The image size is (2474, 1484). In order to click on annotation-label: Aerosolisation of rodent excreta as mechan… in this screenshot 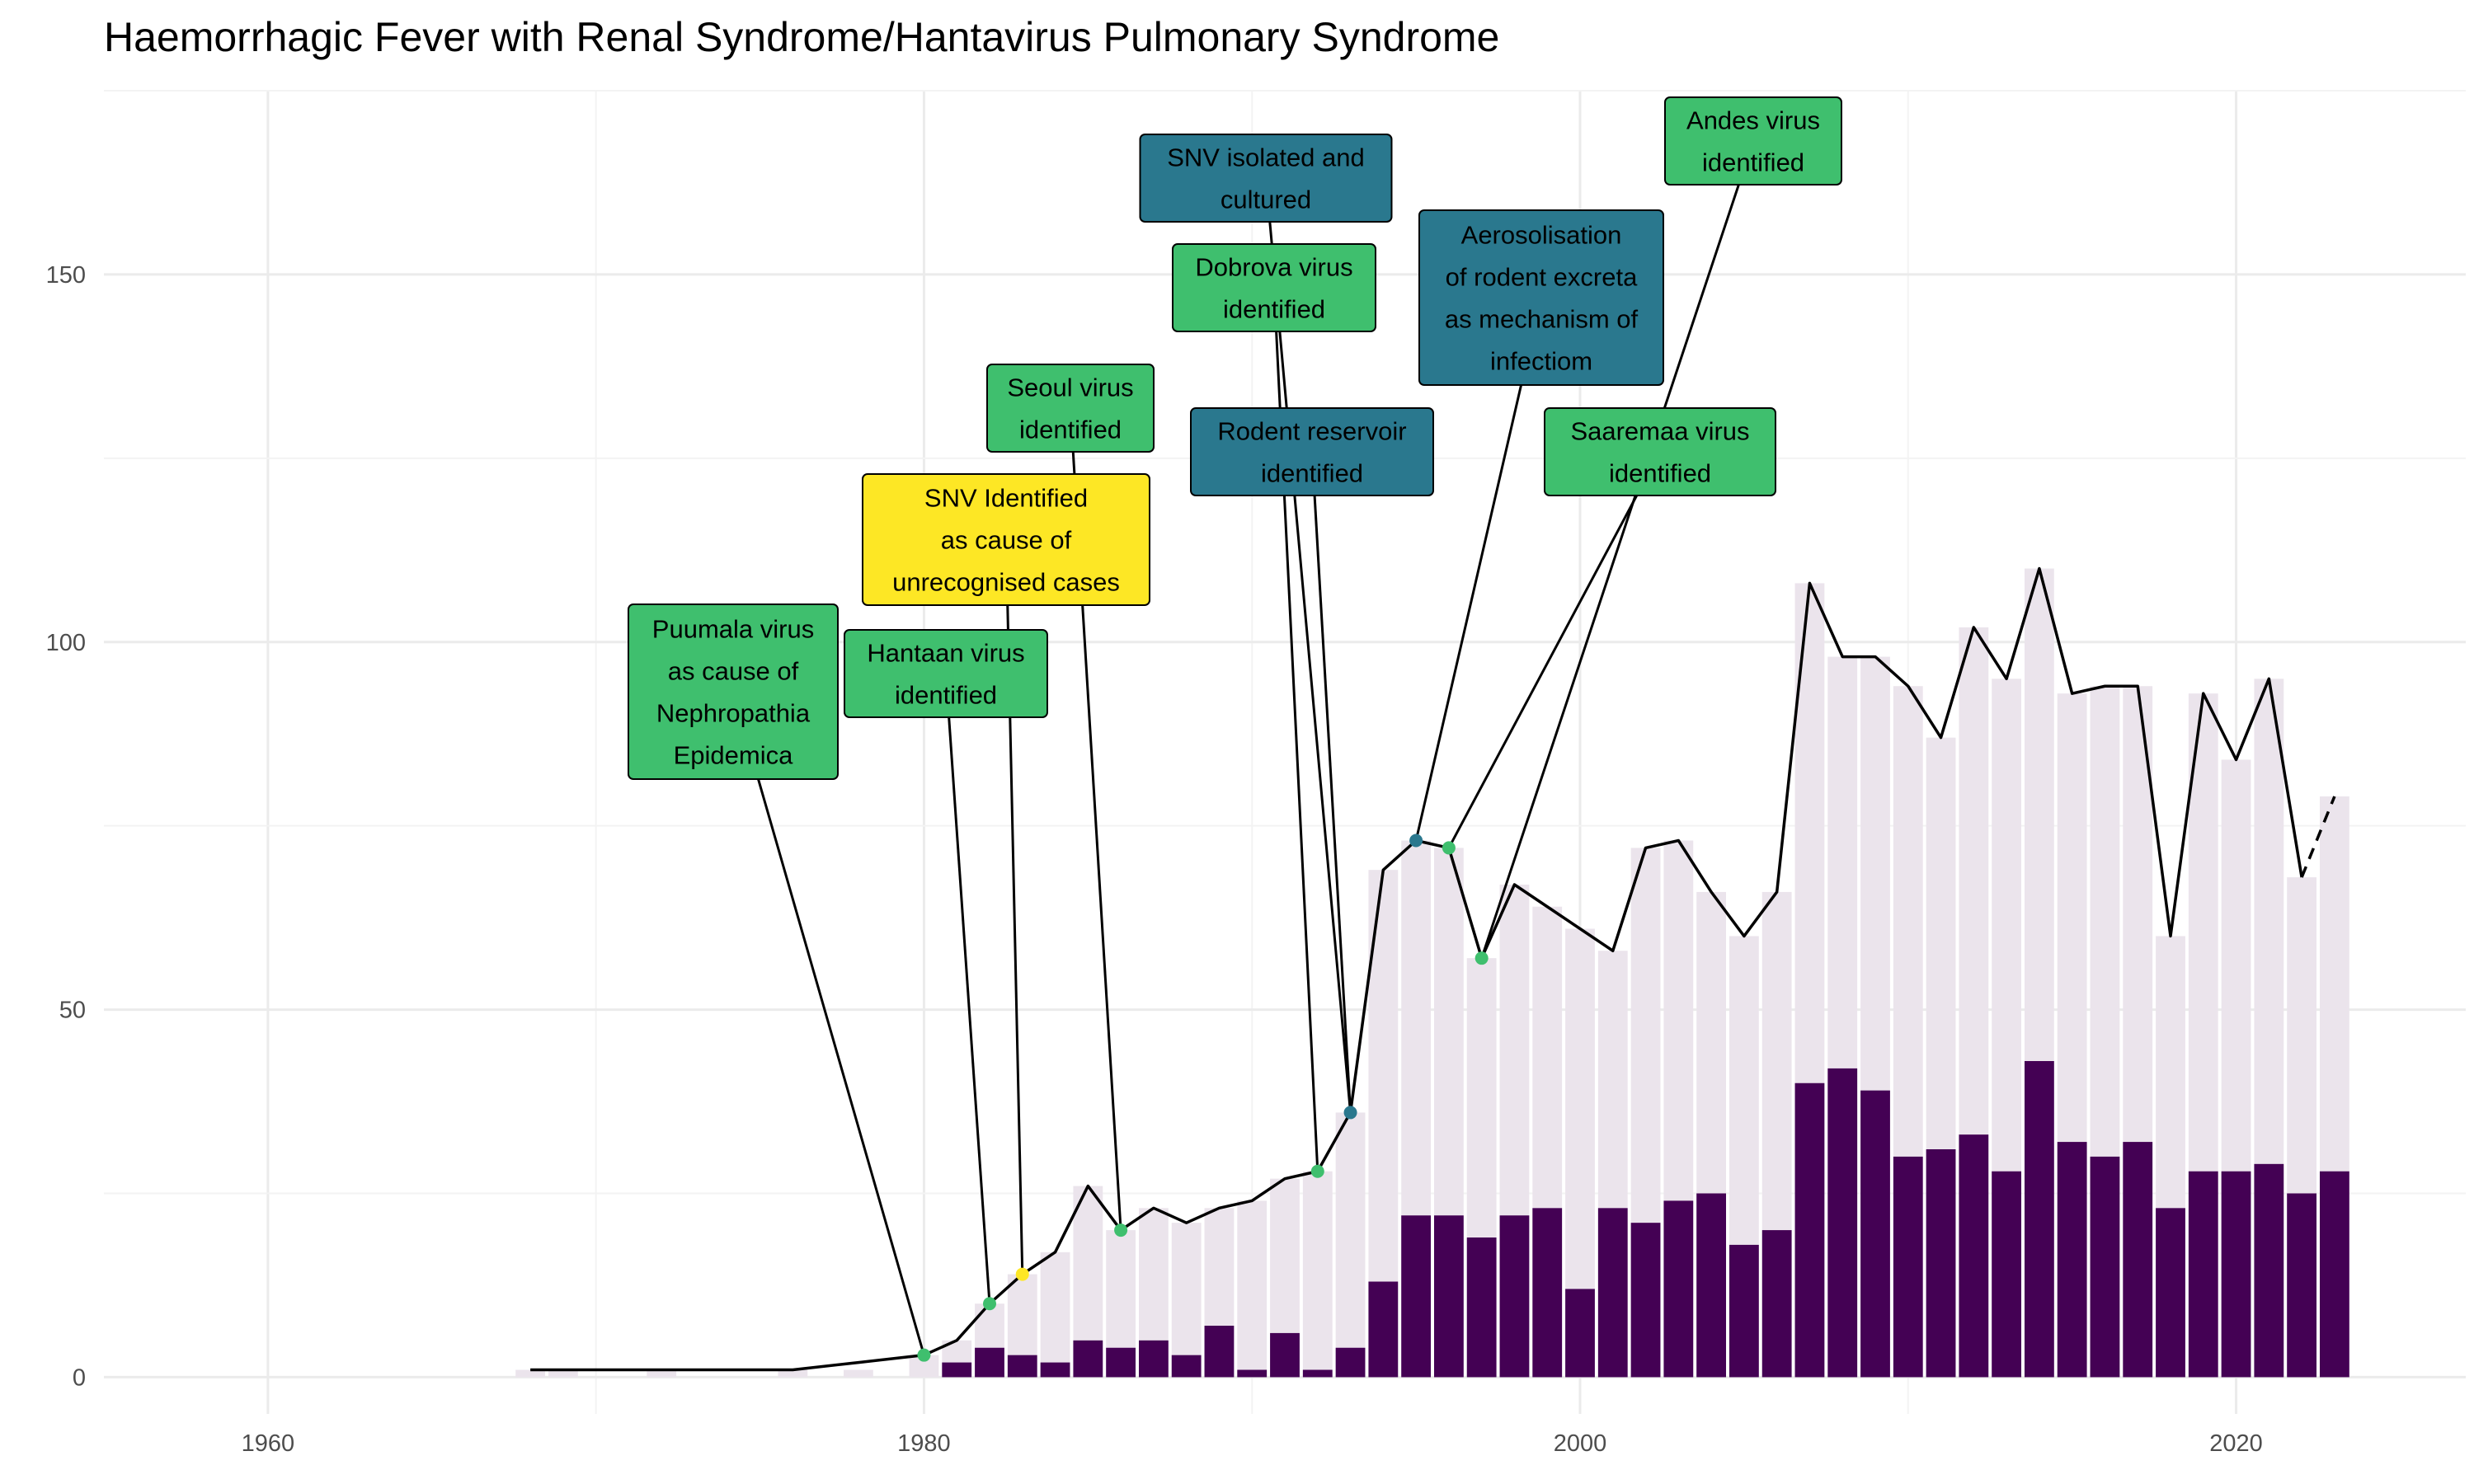, I will do `click(1541, 297)`.